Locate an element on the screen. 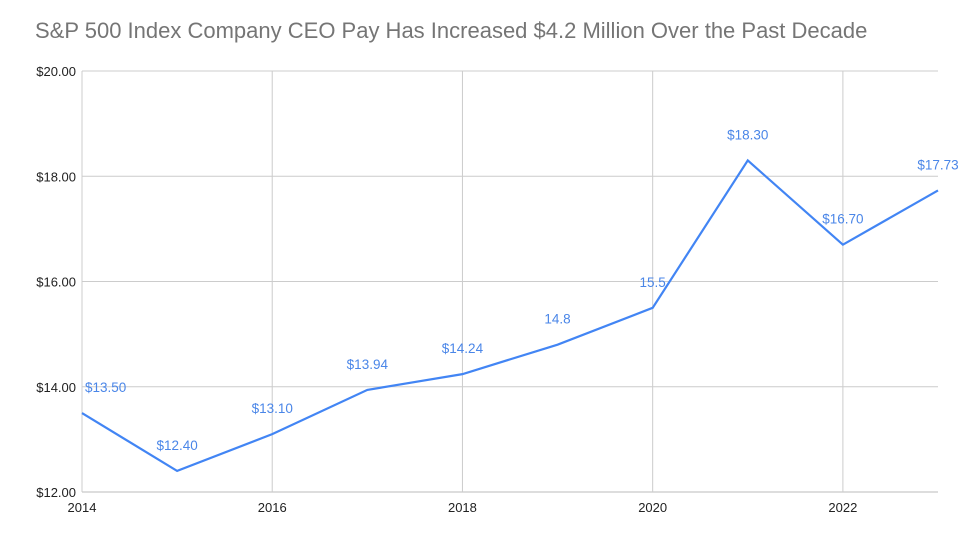 Image resolution: width=980 pixels, height=540 pixels. data-label: $13.50 is located at coordinates (105, 387).